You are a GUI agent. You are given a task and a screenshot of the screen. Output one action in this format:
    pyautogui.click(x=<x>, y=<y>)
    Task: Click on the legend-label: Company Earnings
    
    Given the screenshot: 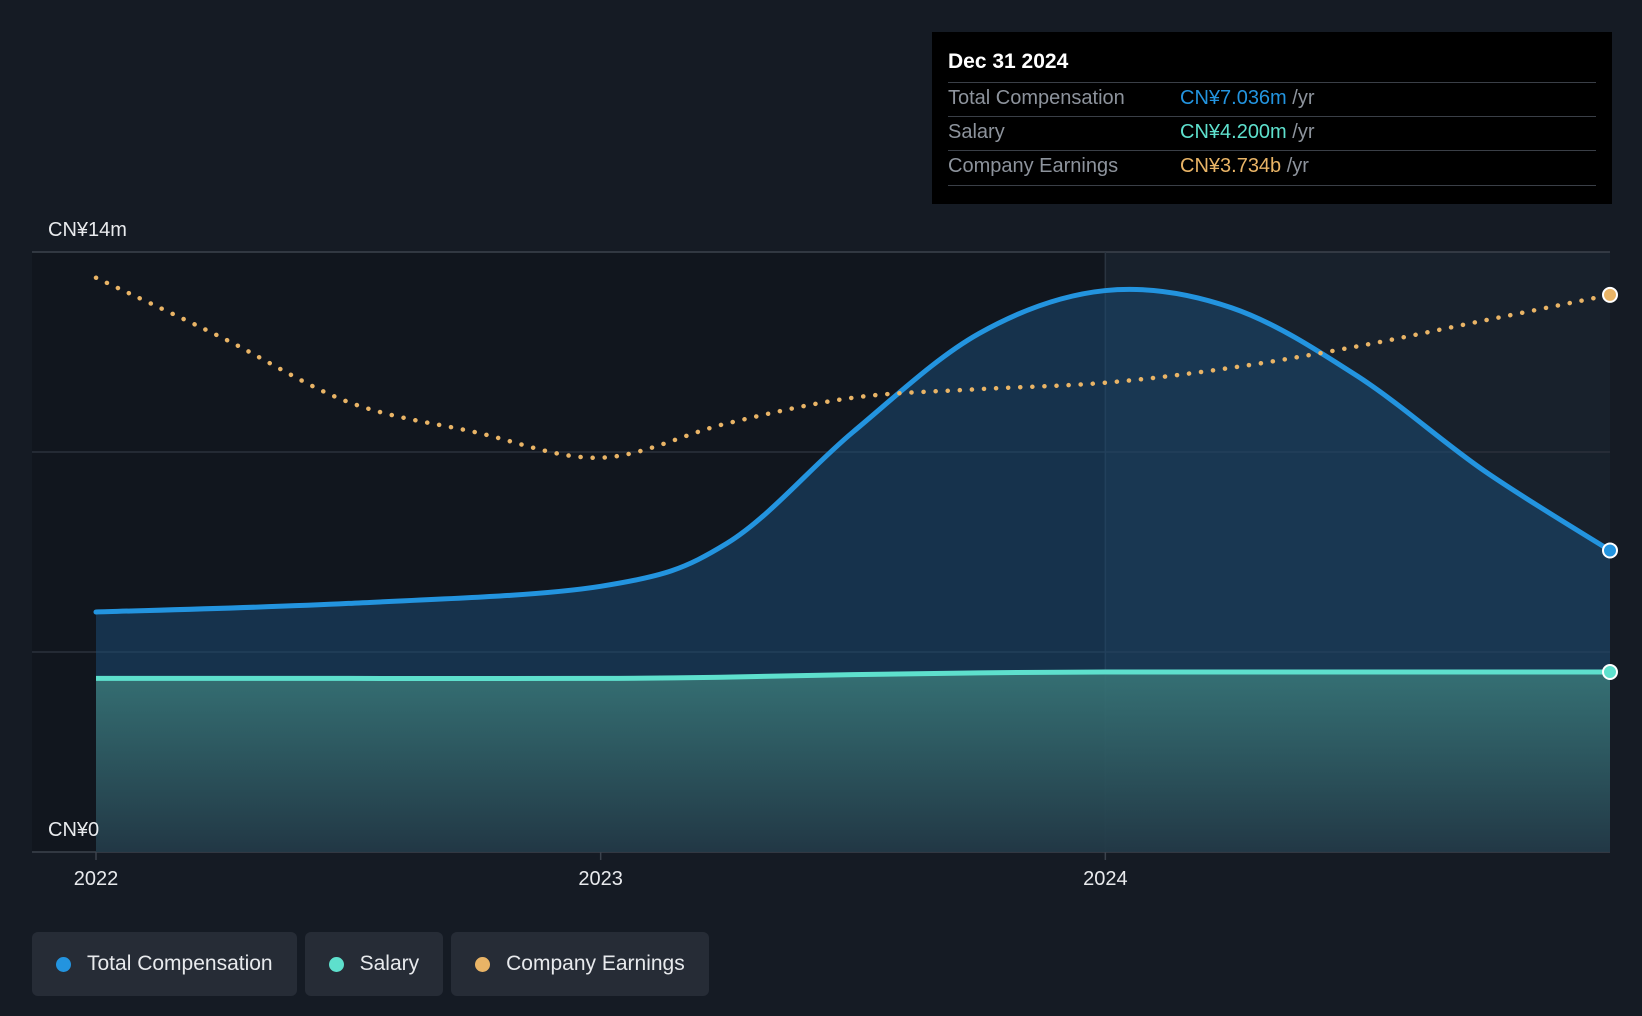 What is the action you would take?
    pyautogui.click(x=595, y=963)
    